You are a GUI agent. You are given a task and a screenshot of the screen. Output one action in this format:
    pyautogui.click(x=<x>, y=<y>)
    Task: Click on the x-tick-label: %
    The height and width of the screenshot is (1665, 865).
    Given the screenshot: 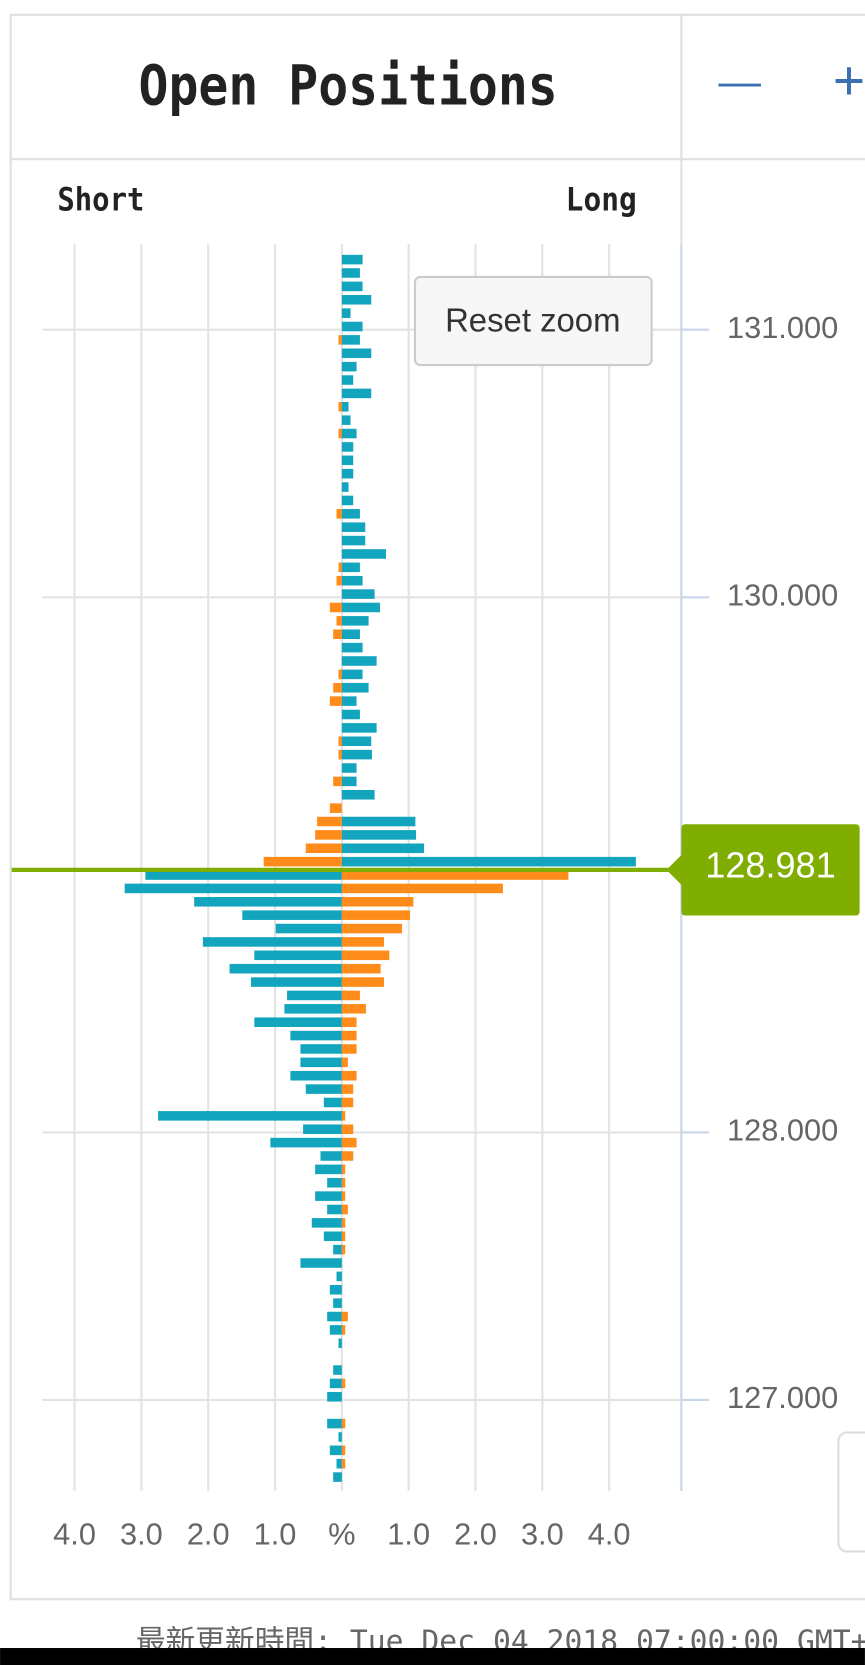 What is the action you would take?
    pyautogui.click(x=341, y=1534)
    